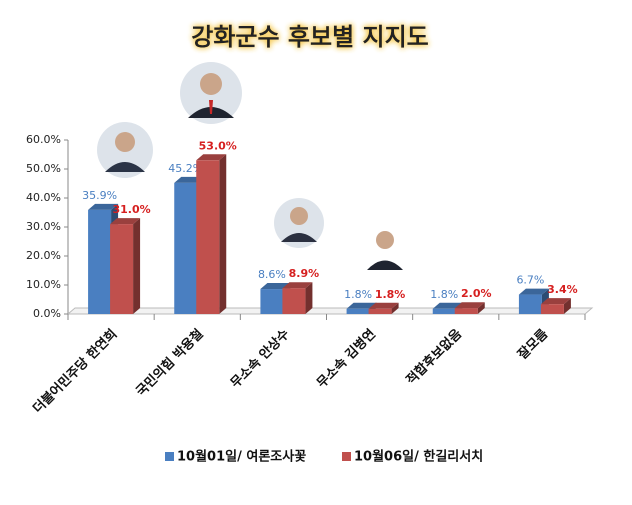  What do you see at coordinates (43, 284) in the screenshot?
I see `y-tick-label: 10.0%` at bounding box center [43, 284].